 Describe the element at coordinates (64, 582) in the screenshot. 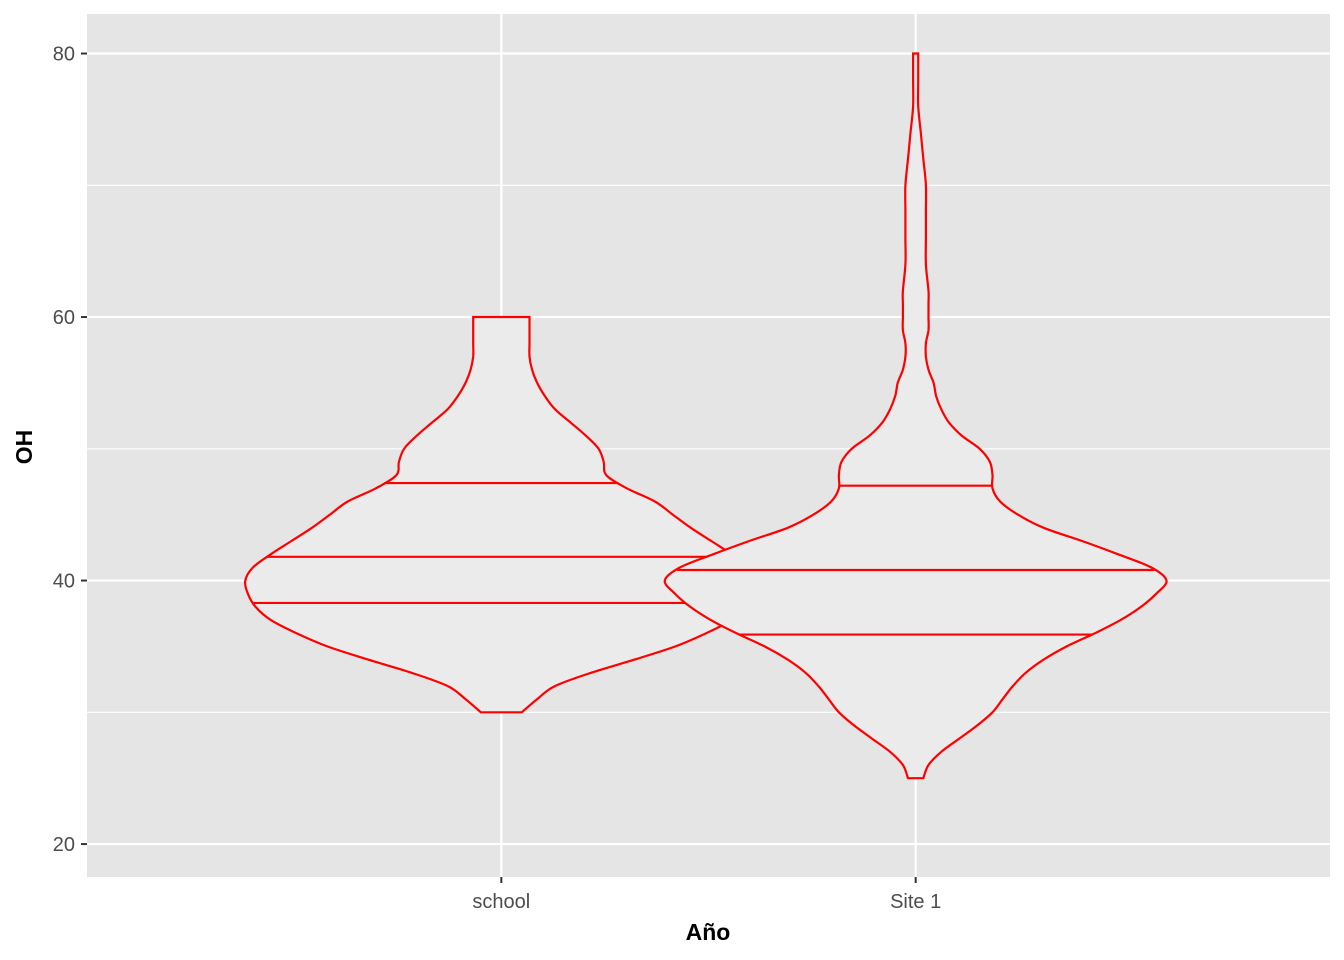

I see `y-tick-label: 40` at that location.